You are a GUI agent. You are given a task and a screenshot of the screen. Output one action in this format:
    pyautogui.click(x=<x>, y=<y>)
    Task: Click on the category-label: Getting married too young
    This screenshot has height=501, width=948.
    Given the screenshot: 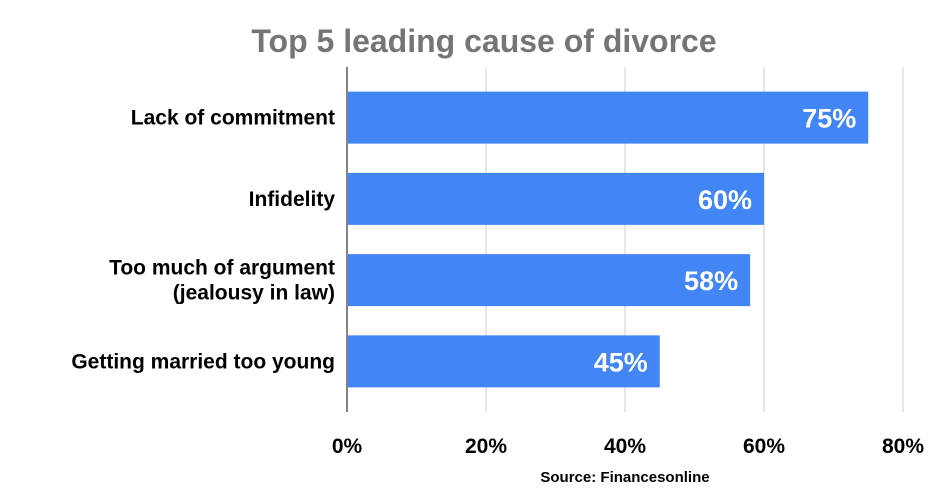 What is the action you would take?
    pyautogui.click(x=203, y=361)
    